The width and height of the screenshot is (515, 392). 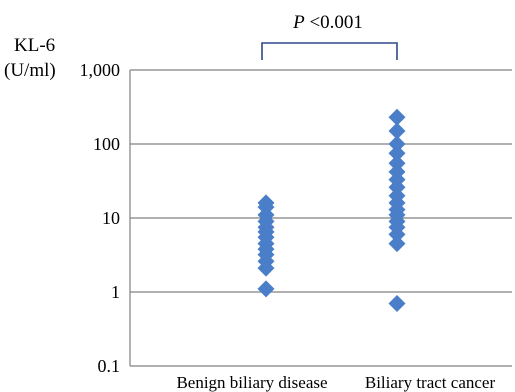 I want to click on y-axis-label-line1: KL-6, so click(x=34, y=45).